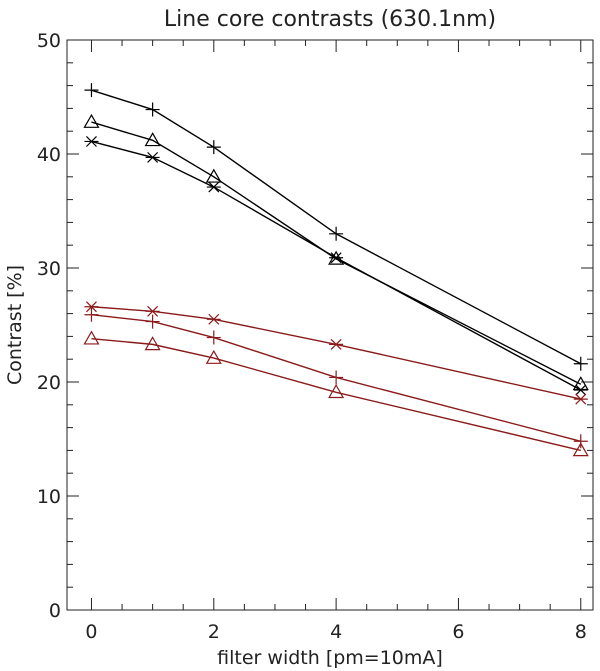 The width and height of the screenshot is (600, 671). Describe the element at coordinates (49, 155) in the screenshot. I see `y-tick-label: 40` at that location.